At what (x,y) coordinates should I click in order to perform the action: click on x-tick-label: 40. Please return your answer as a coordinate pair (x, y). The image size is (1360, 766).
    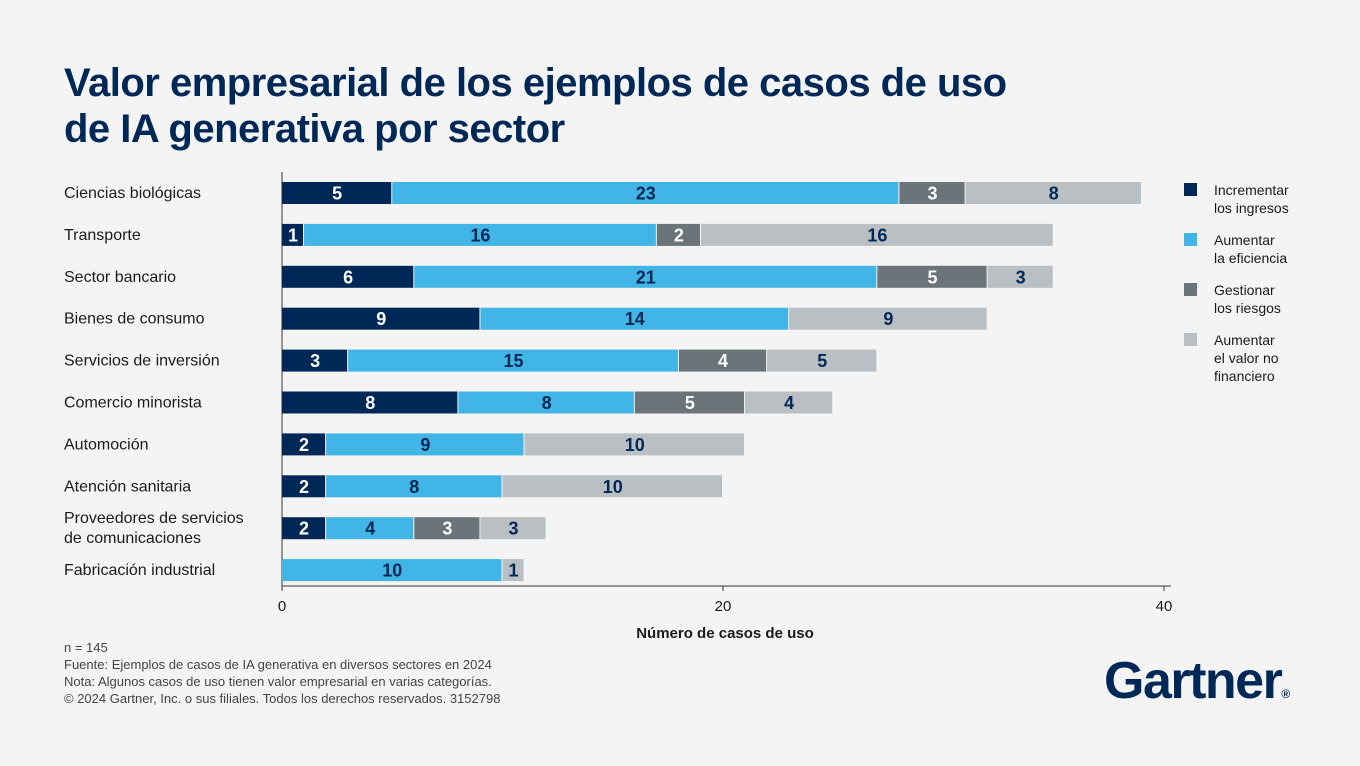
    Looking at the image, I should click on (1164, 606).